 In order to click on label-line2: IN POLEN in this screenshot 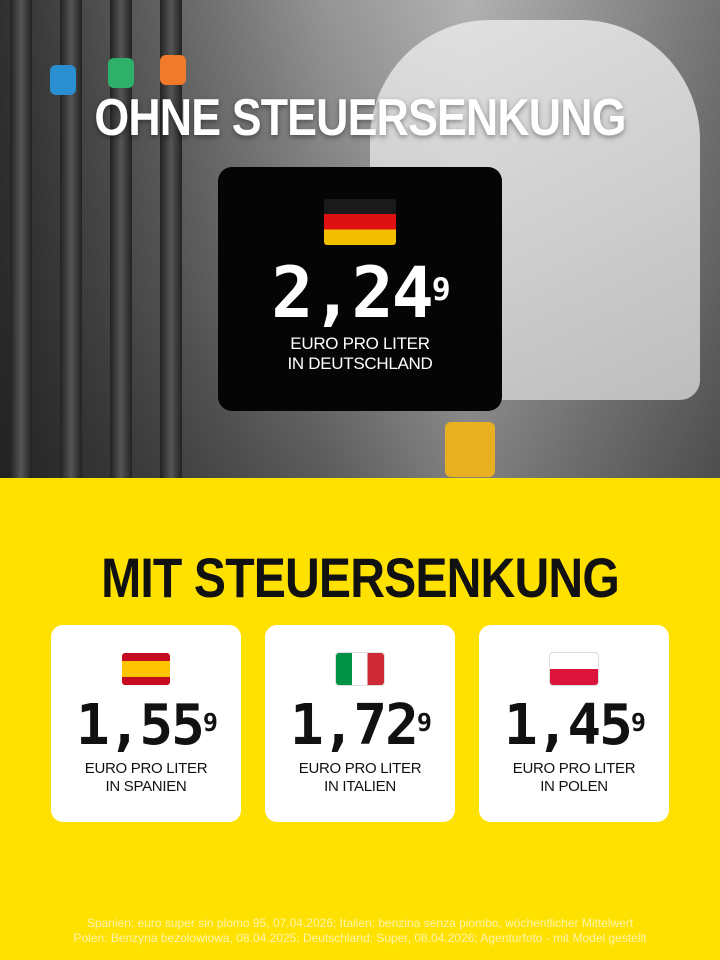, I will do `click(574, 786)`.